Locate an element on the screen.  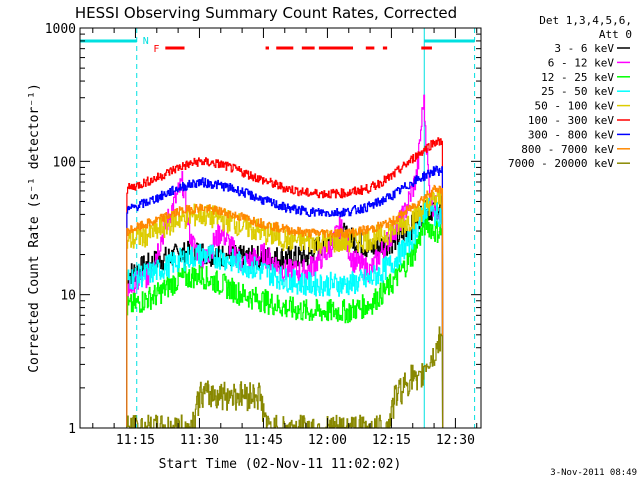
y-tick-label-2: 100 is located at coordinates (64, 162).